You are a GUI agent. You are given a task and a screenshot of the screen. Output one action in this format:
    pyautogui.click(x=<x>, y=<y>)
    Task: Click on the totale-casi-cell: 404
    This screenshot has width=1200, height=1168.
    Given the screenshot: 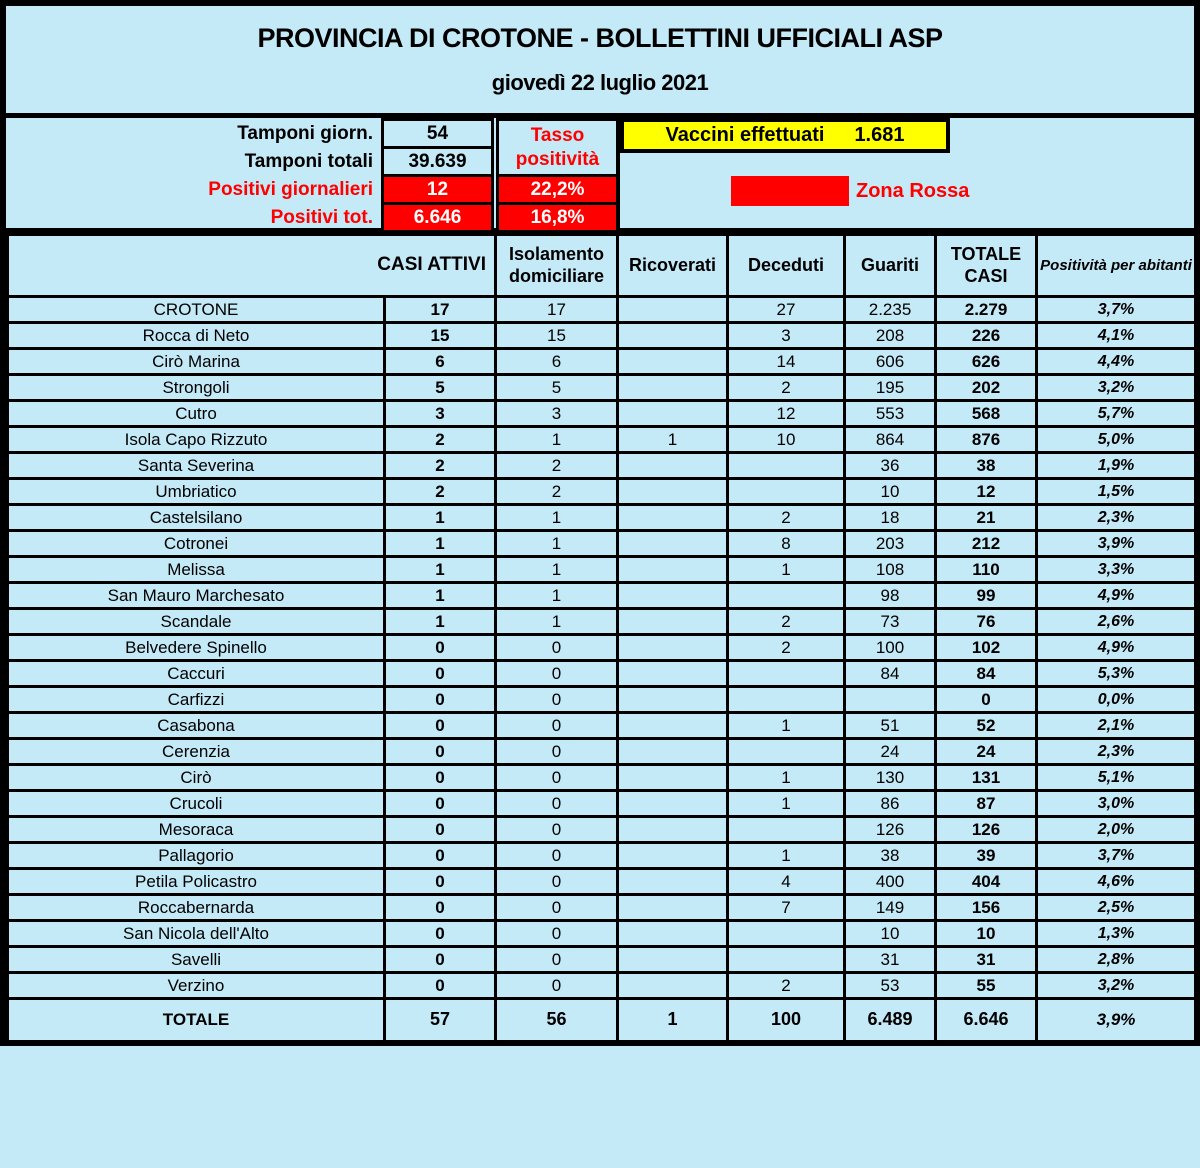 What is the action you would take?
    pyautogui.click(x=986, y=881)
    